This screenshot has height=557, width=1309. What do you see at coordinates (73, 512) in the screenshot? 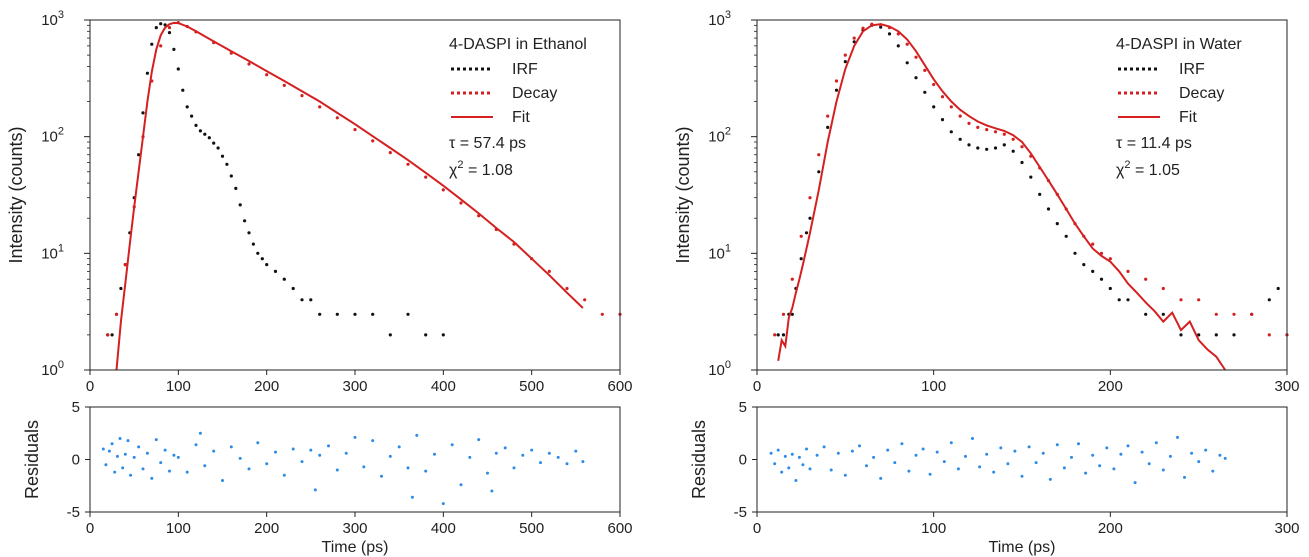
I see `y-tick-label: -5` at bounding box center [73, 512].